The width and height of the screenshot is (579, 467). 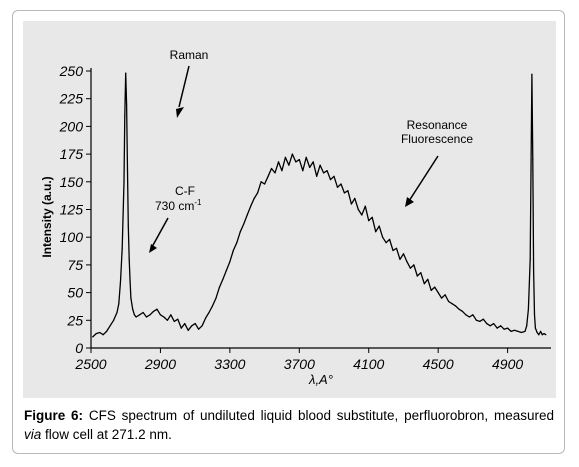 What do you see at coordinates (174, 206) in the screenshot?
I see `cf-wavenumber-value: 730 cm` at bounding box center [174, 206].